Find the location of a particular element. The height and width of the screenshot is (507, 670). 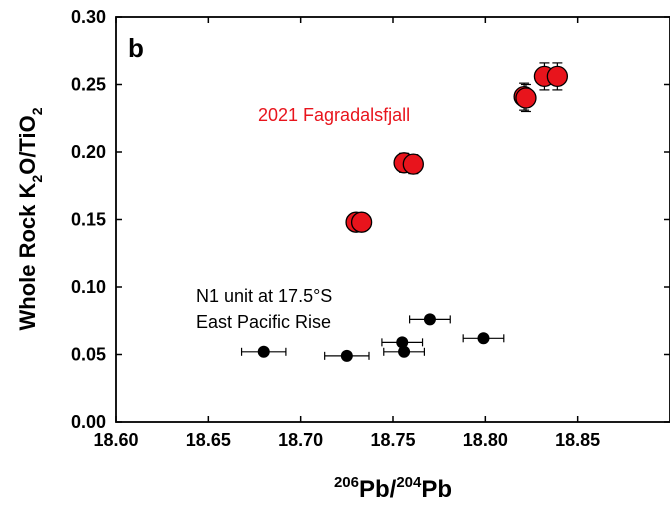

y-tick-label: 0.00 is located at coordinates (88, 422).